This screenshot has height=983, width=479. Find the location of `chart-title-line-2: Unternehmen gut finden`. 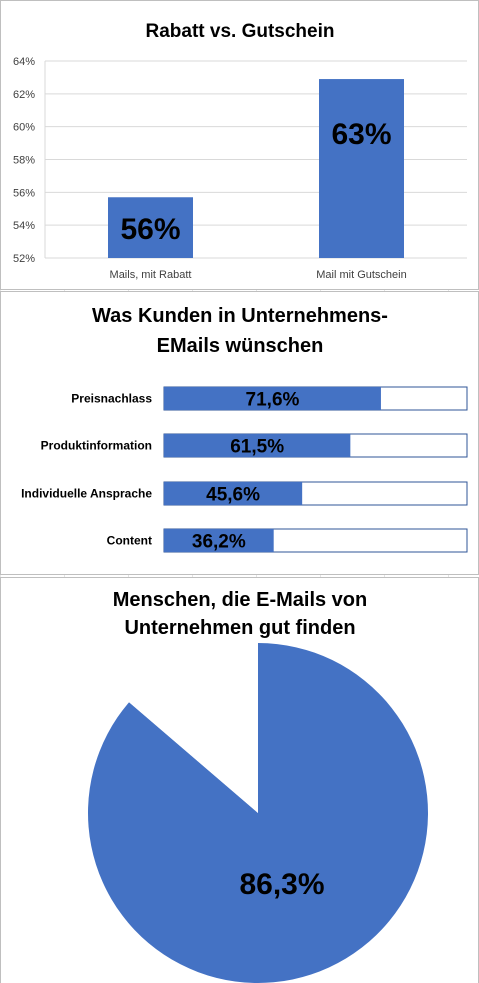

chart-title-line-2: Unternehmen gut finden is located at coordinates (239, 628).